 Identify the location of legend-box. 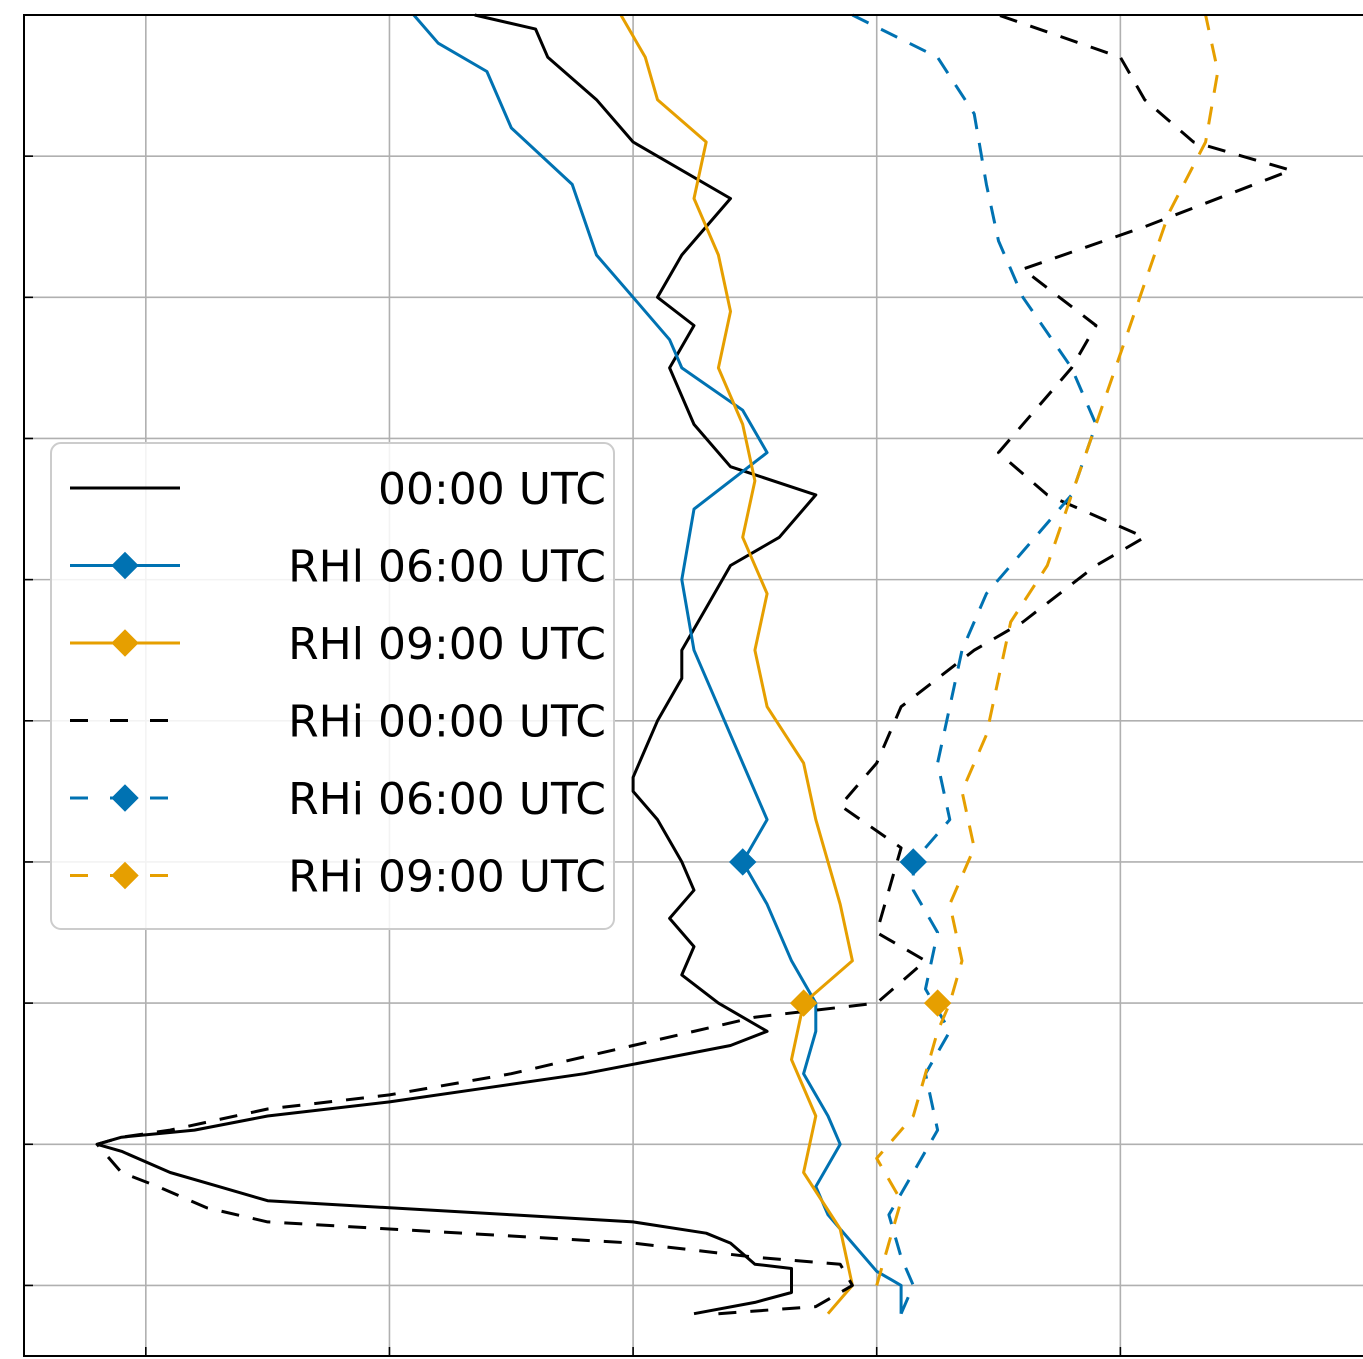
(332, 686).